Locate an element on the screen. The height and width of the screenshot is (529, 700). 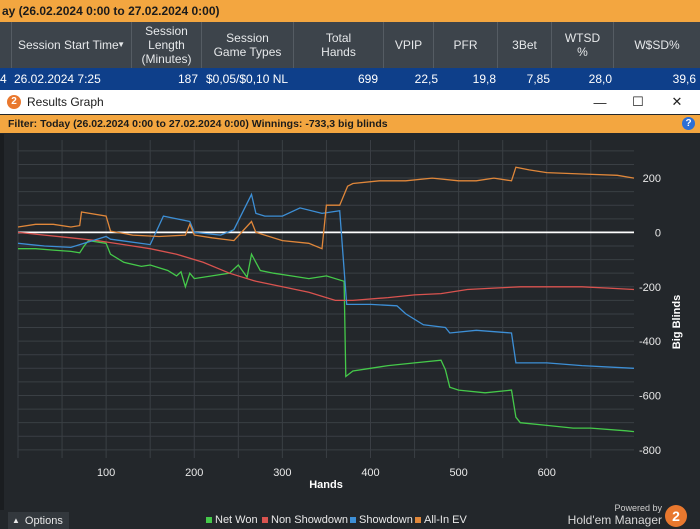
legend-item-showdown: Showdown is located at coordinates (381, 520).